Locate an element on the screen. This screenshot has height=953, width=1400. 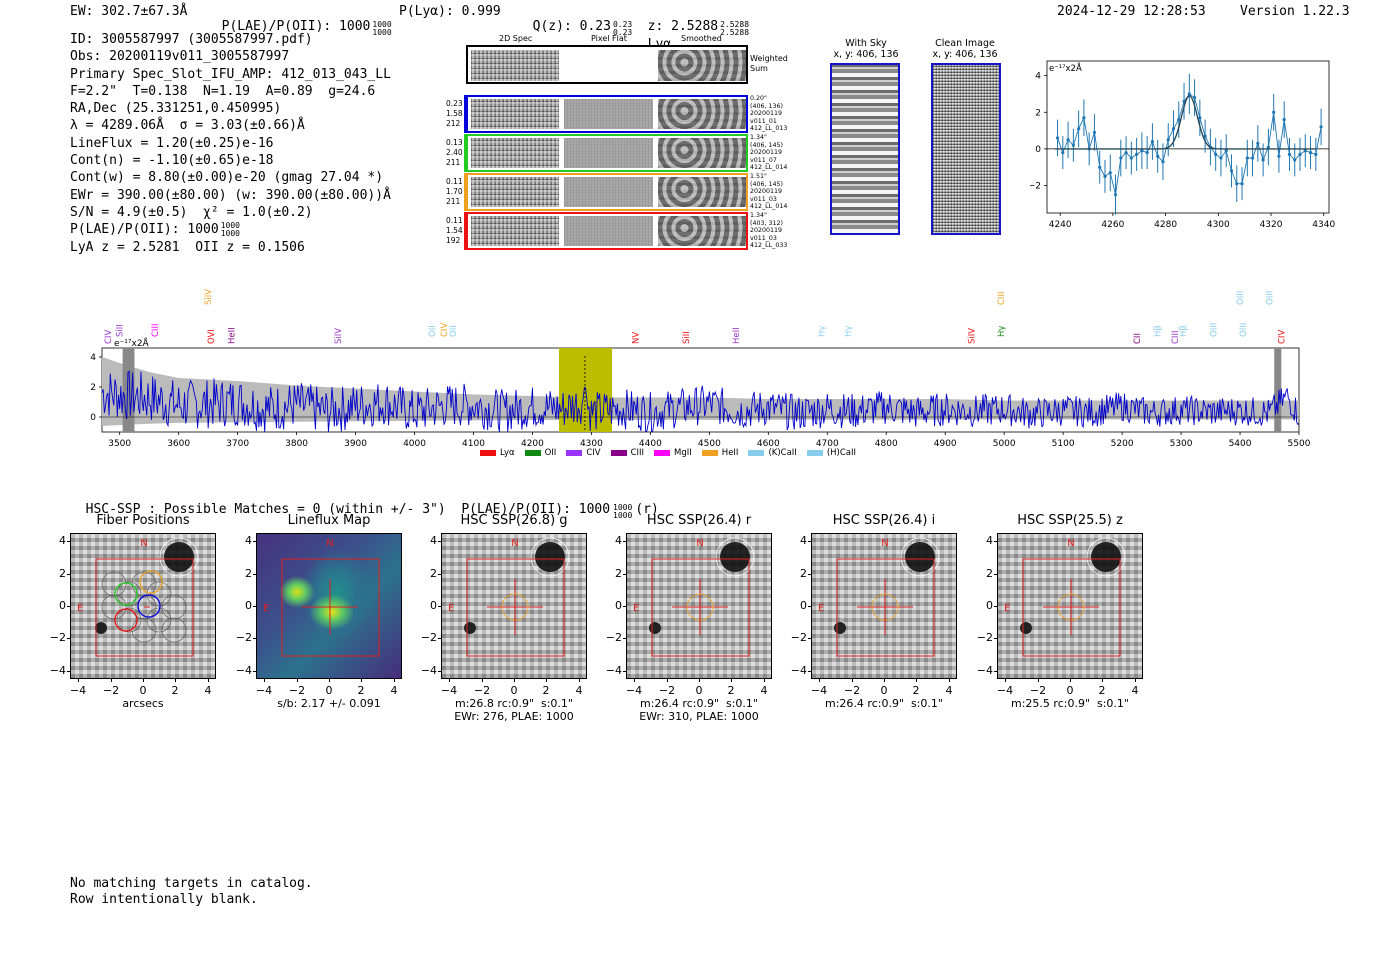
north-label: N is located at coordinates (514, 543).